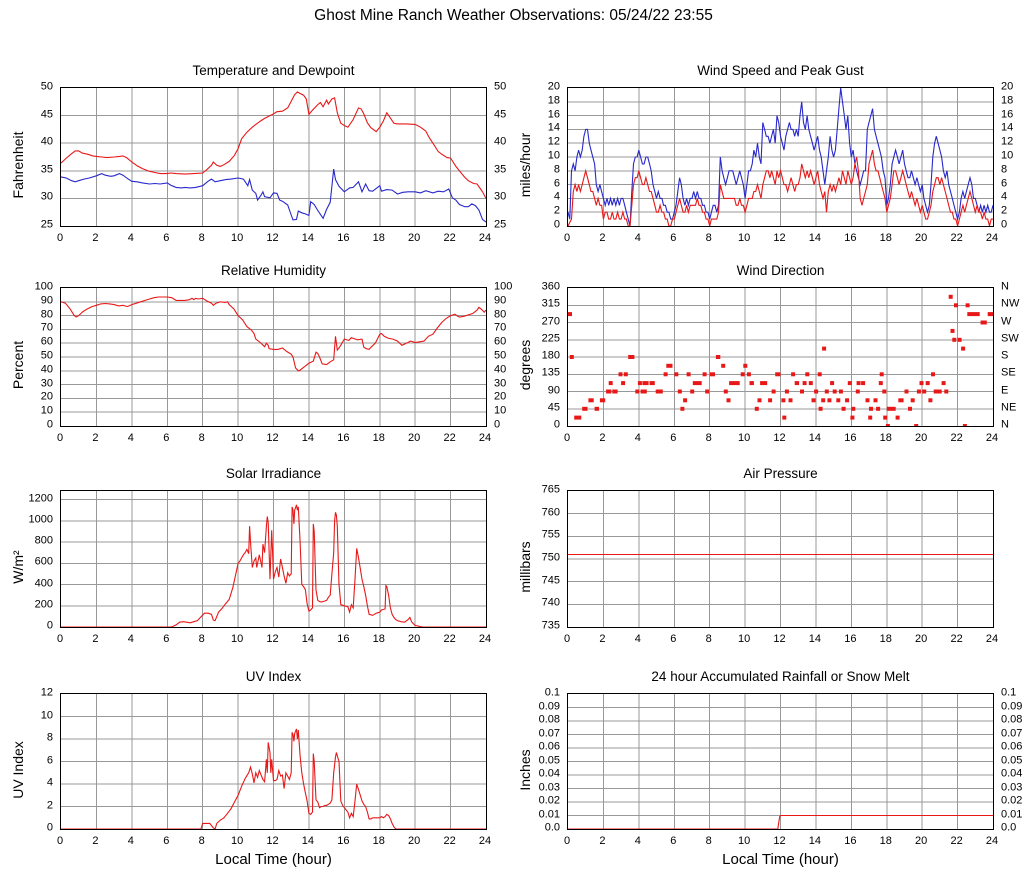 This screenshot has width=1027, height=878. Describe the element at coordinates (500, 114) in the screenshot. I see `y-tick-label-right: 45` at that location.